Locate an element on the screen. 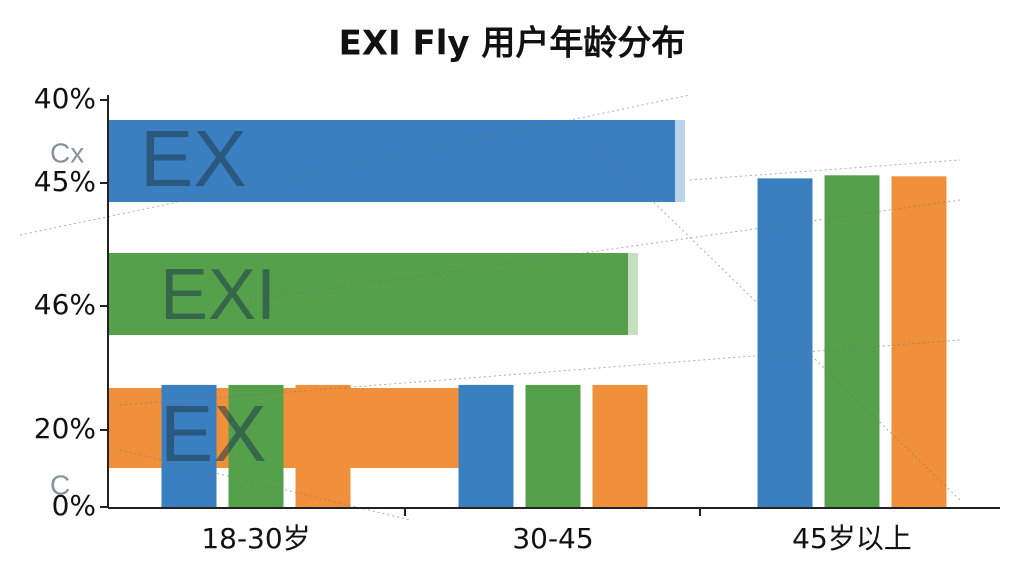 The image size is (1024, 576). y-tick-label: 40% is located at coordinates (65, 98).